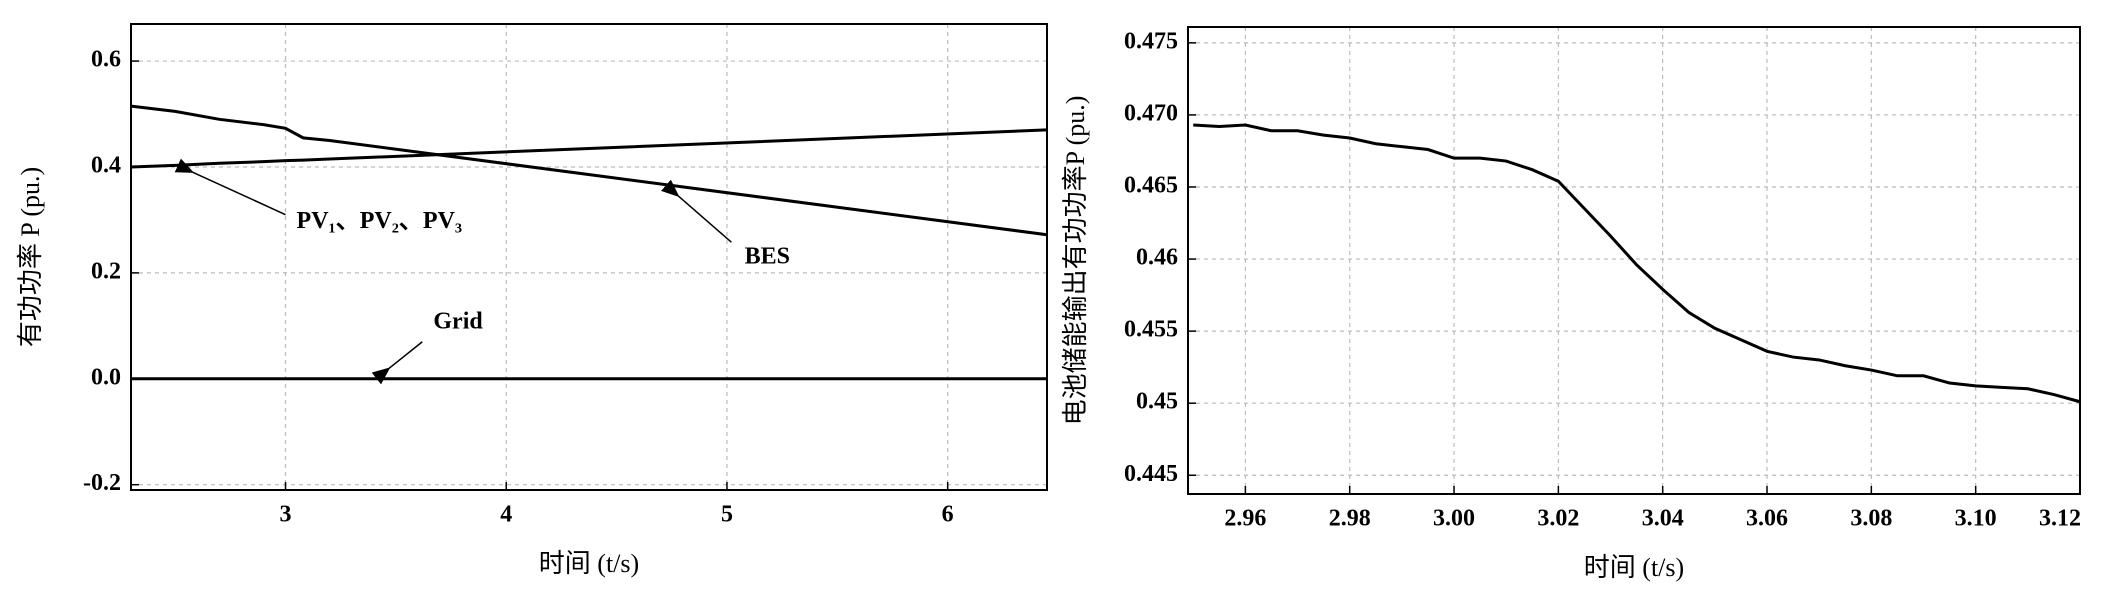 The image size is (2107, 603). What do you see at coordinates (102, 483) in the screenshot?
I see `y-tick-label: -0.2` at bounding box center [102, 483].